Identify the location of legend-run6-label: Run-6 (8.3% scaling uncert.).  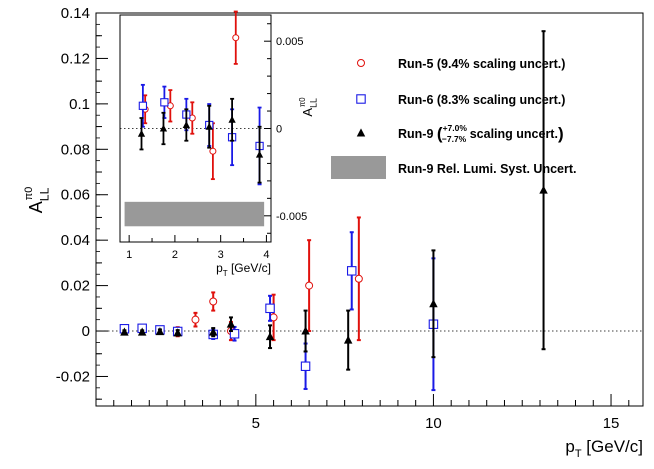
(481, 100).